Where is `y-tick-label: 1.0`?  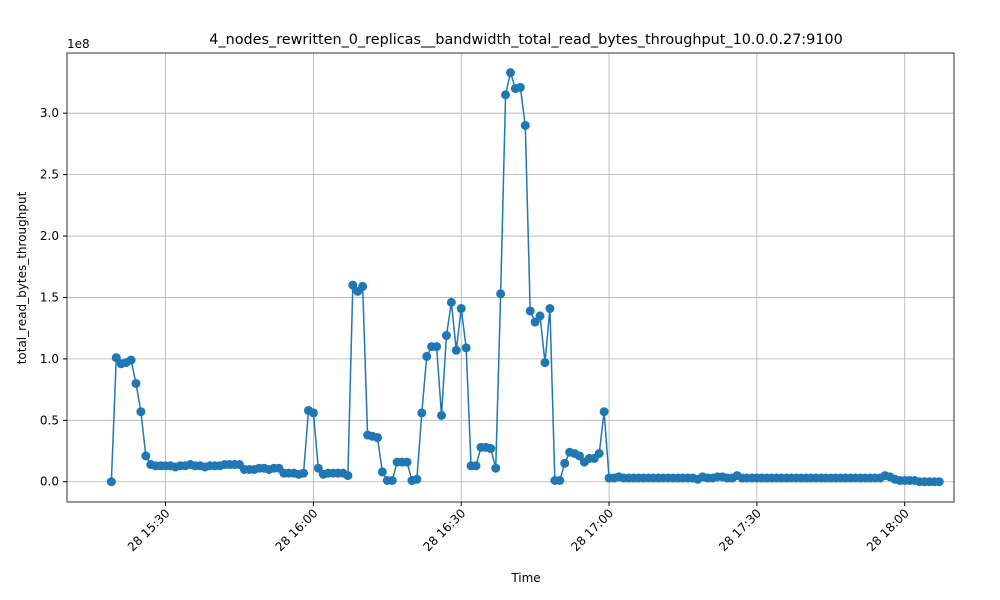 y-tick-label: 1.0 is located at coordinates (49, 359).